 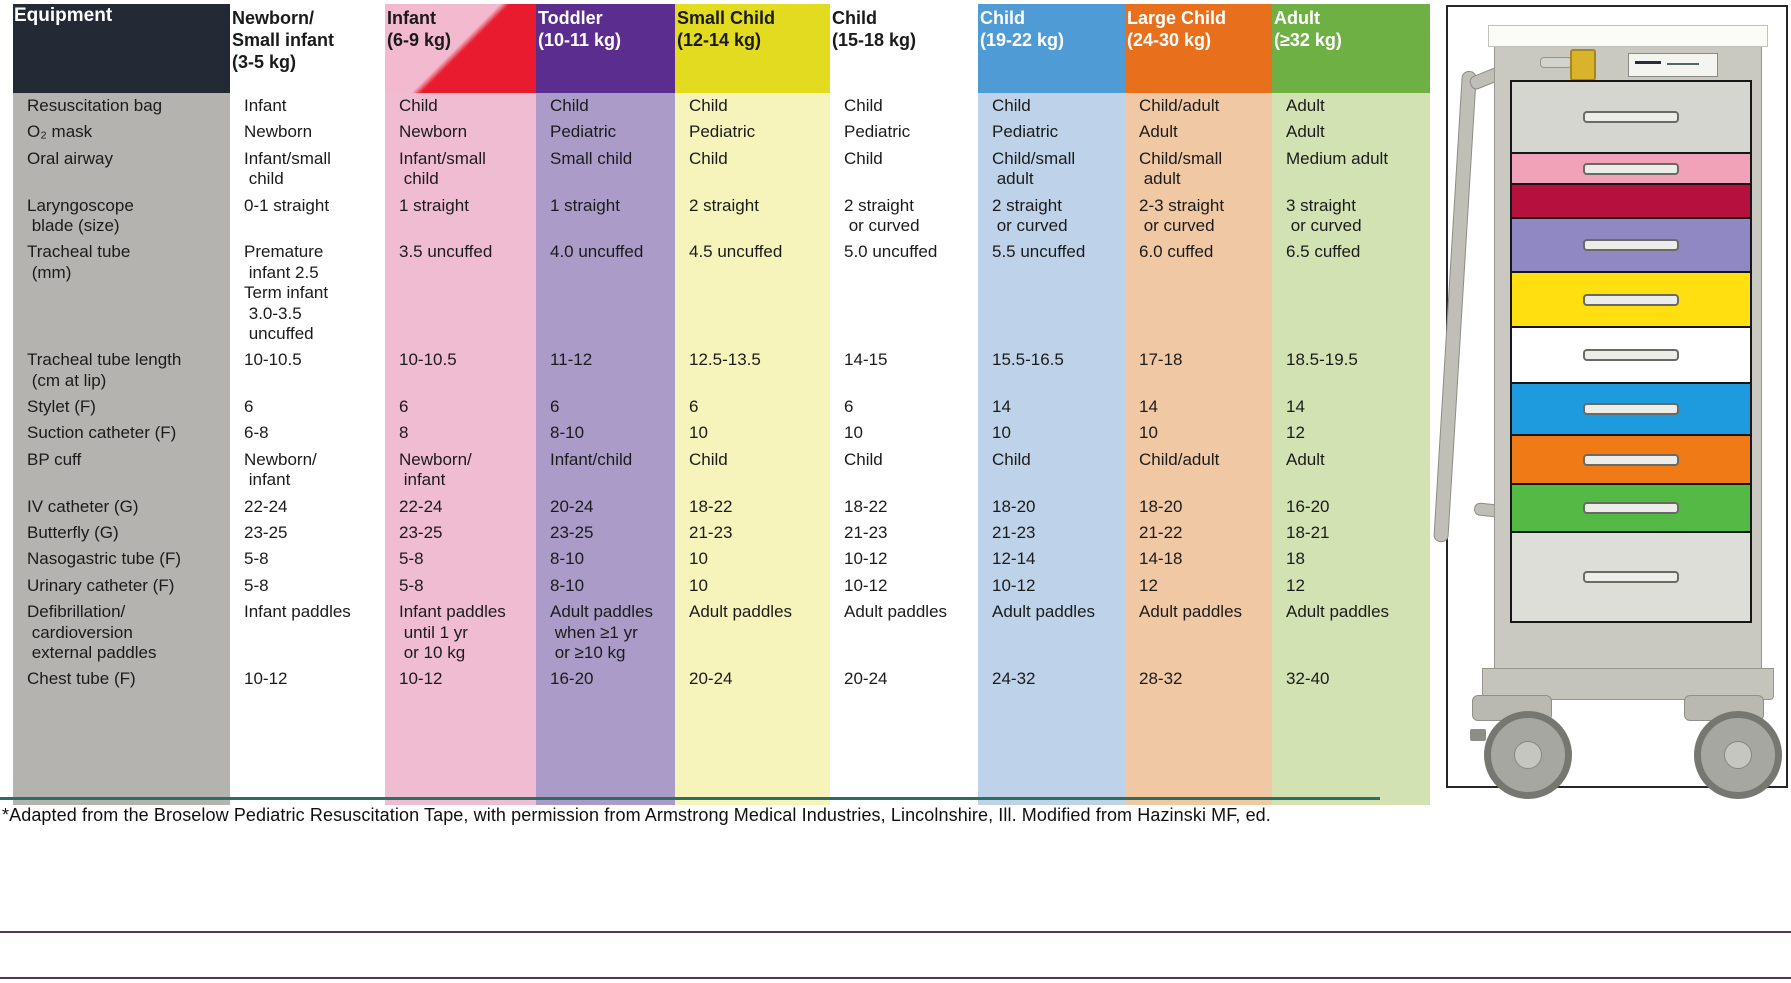 I want to click on row-label: Tracheal tube (mm), so click(x=121, y=293).